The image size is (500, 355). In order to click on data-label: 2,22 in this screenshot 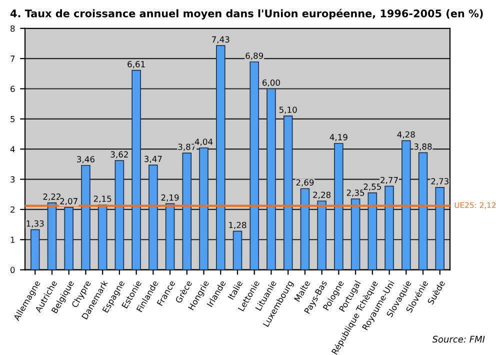, I will do `click(51, 197)`.